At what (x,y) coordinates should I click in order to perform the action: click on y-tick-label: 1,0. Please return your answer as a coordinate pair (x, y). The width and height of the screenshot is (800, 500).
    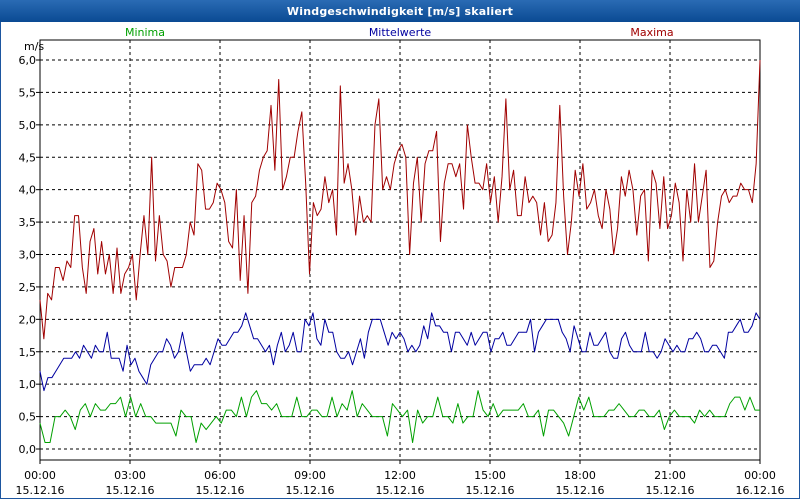
    Looking at the image, I should click on (28, 384).